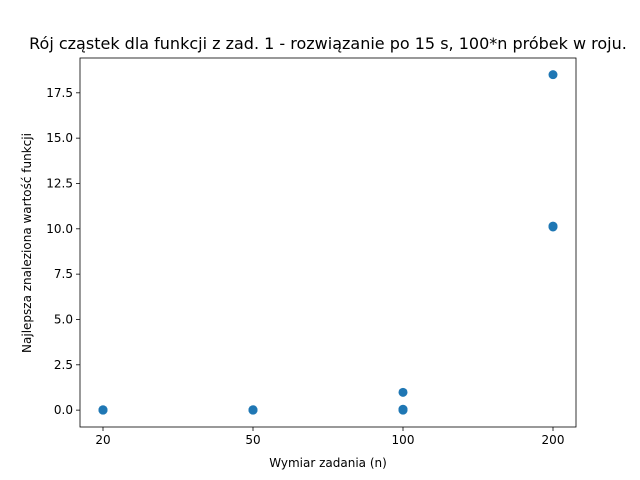  What do you see at coordinates (63, 274) in the screenshot?
I see `y-tick-label: 7.5` at bounding box center [63, 274].